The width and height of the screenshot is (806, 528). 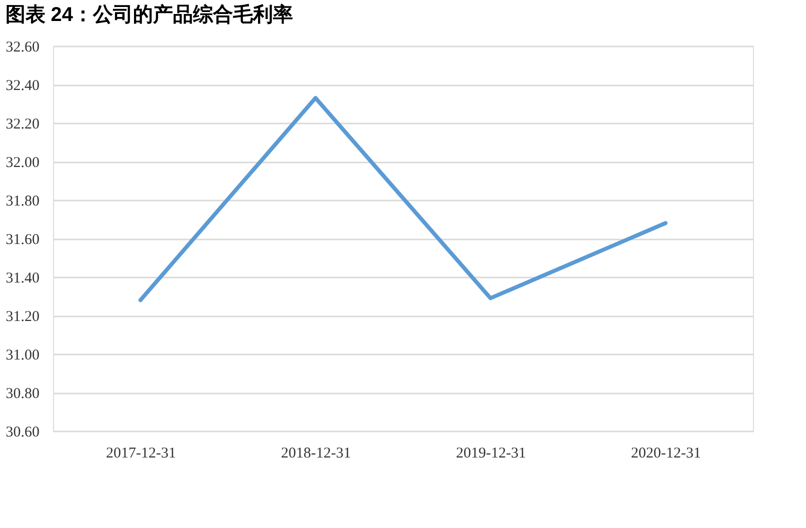 What do you see at coordinates (666, 454) in the screenshot?
I see `x-tick-label: 2020-12-31` at bounding box center [666, 454].